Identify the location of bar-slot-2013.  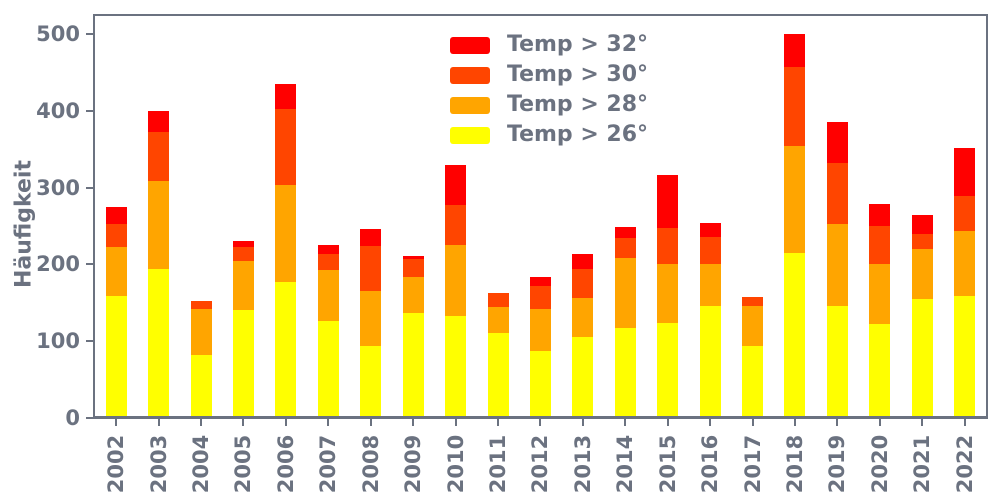
(583, 215).